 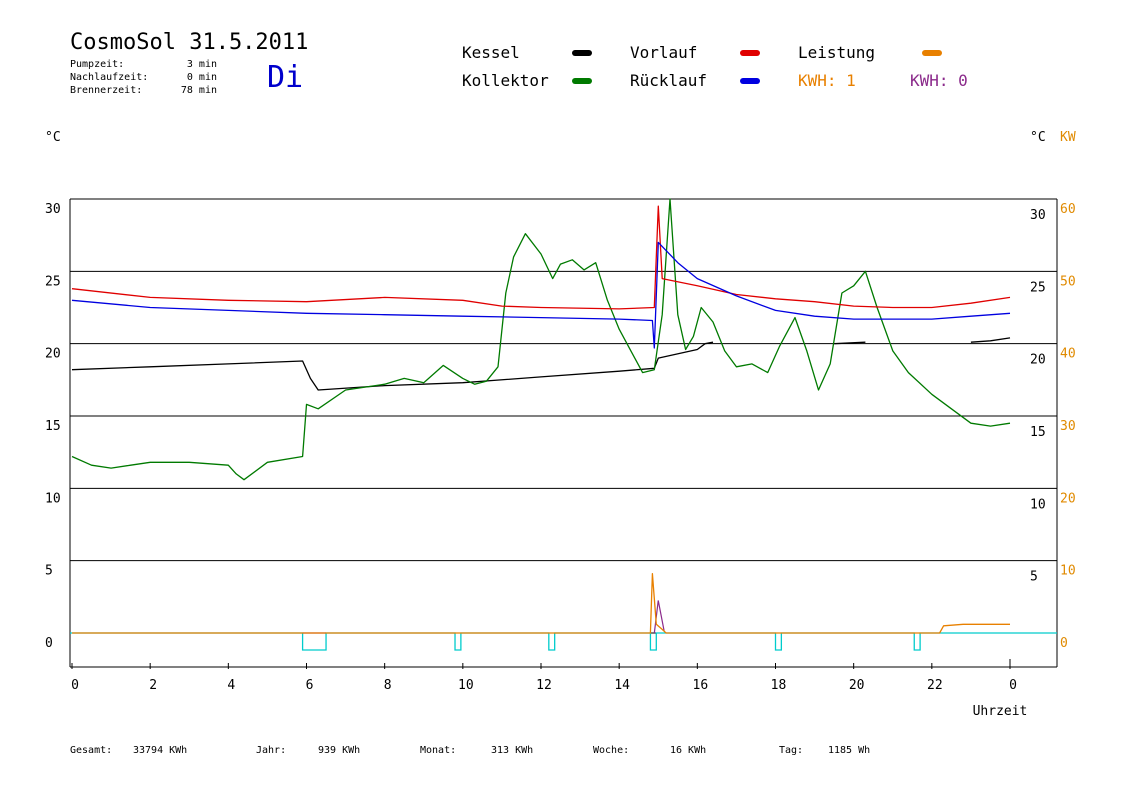 I want to click on footer-jahr-value: 939 KWh, so click(x=339, y=750).